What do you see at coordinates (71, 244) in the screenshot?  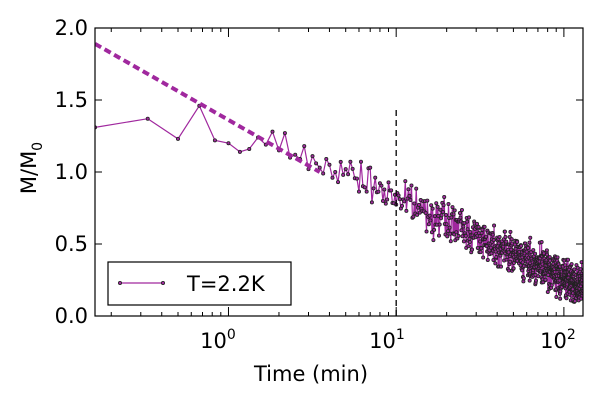 I see `y-tick-label-1: 0.5` at bounding box center [71, 244].